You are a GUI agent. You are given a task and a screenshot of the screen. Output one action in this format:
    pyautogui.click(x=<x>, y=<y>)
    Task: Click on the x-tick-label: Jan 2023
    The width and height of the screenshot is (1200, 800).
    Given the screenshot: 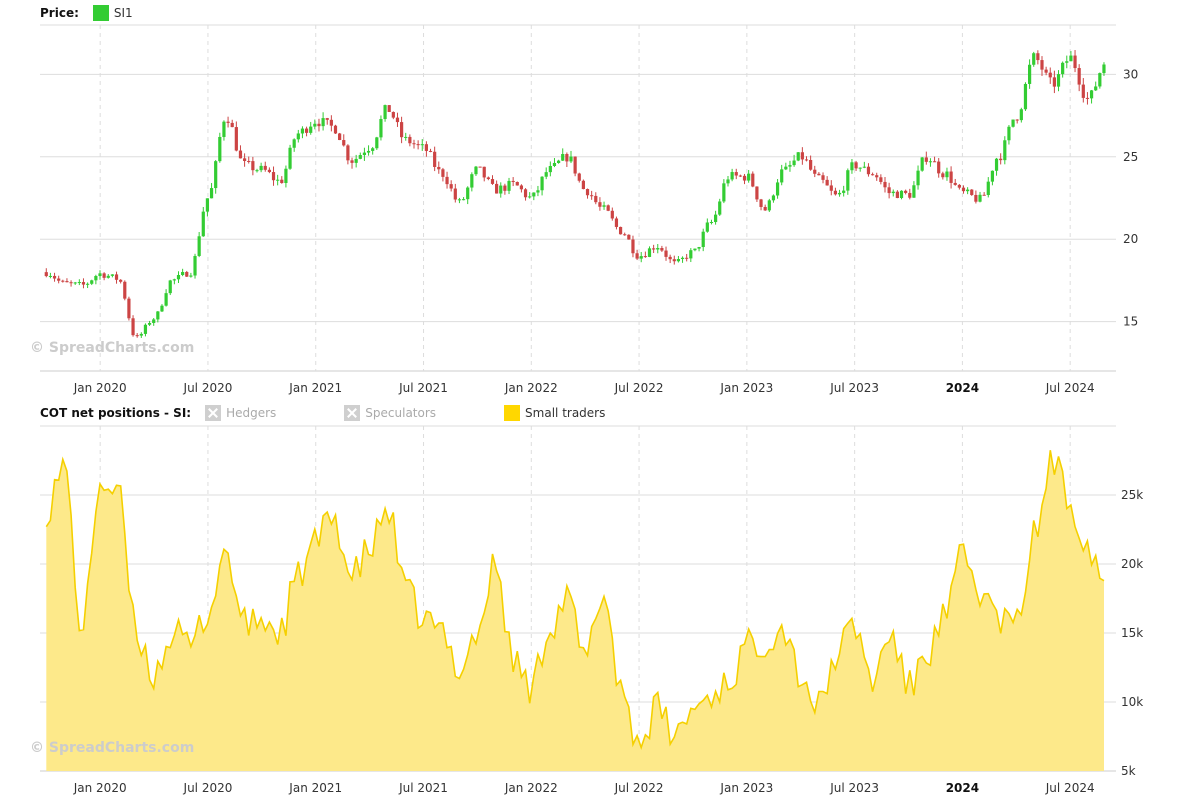 What is the action you would take?
    pyautogui.click(x=746, y=388)
    